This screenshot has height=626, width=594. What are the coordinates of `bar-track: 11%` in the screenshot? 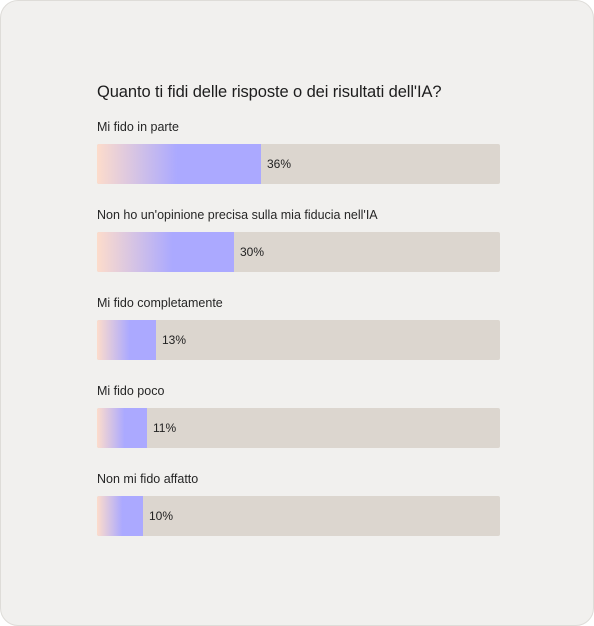 It's located at (298, 428).